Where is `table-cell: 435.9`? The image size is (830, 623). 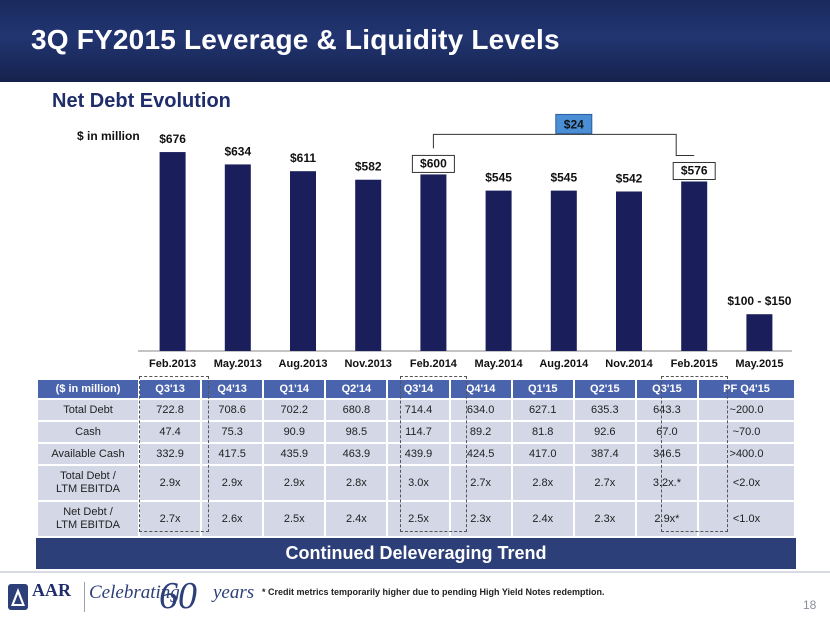
table-cell: 435.9 is located at coordinates (294, 454).